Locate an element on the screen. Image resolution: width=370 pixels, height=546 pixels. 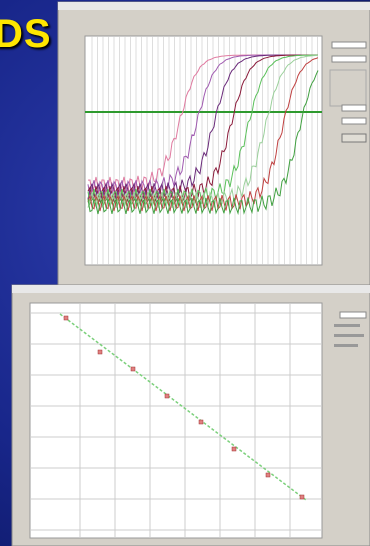
slide-title: DS is located at coordinates (26, 34).